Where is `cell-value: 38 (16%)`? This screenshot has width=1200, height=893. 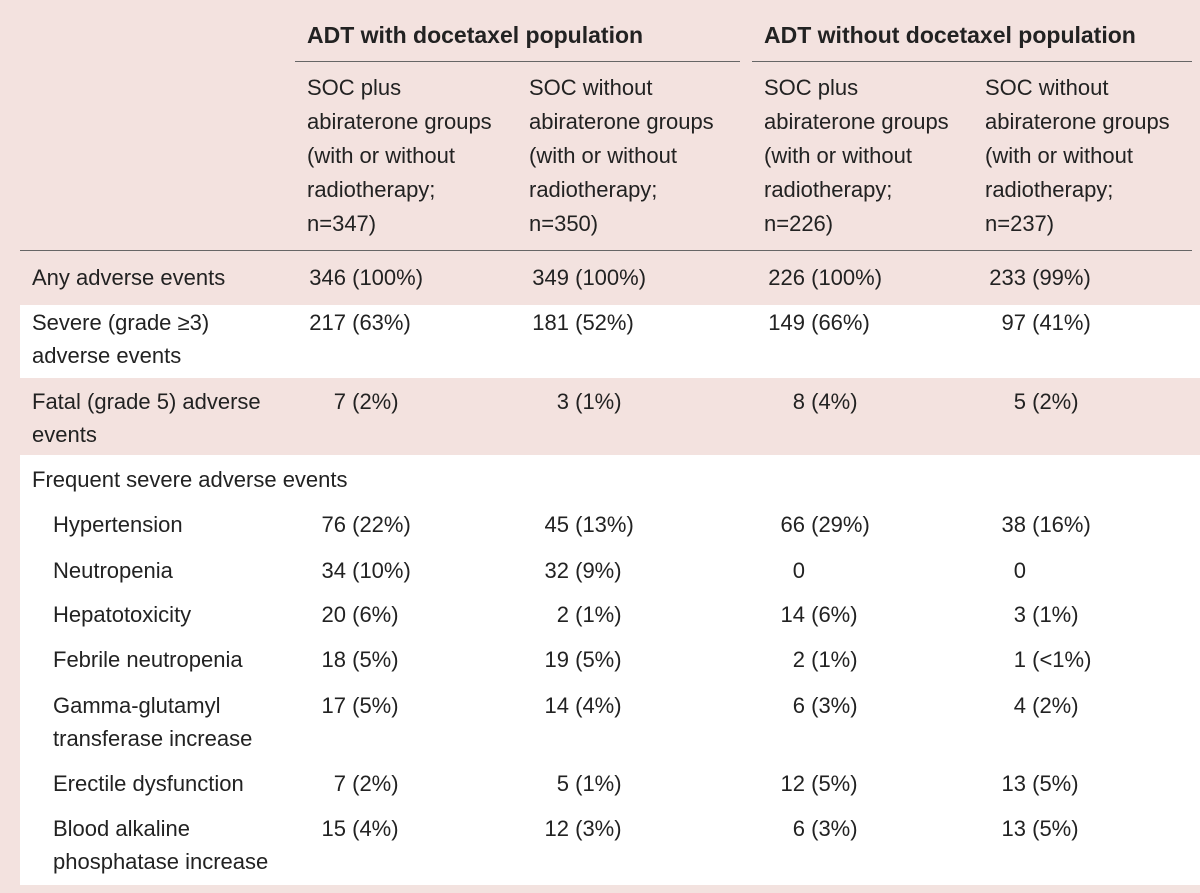 cell-value: 38 (16%) is located at coordinates (1046, 524).